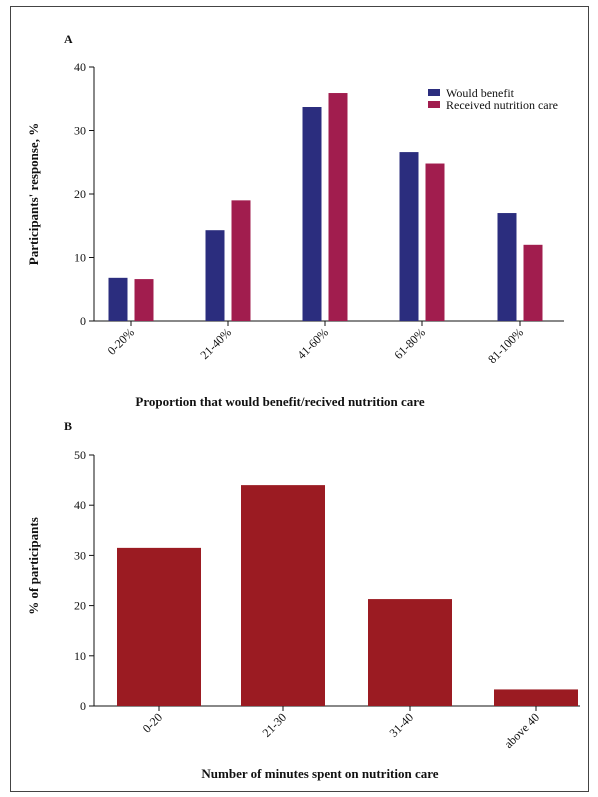 The image size is (598, 797). What do you see at coordinates (80, 656) in the screenshot?
I see `panel-b-y-tick-label: 10` at bounding box center [80, 656].